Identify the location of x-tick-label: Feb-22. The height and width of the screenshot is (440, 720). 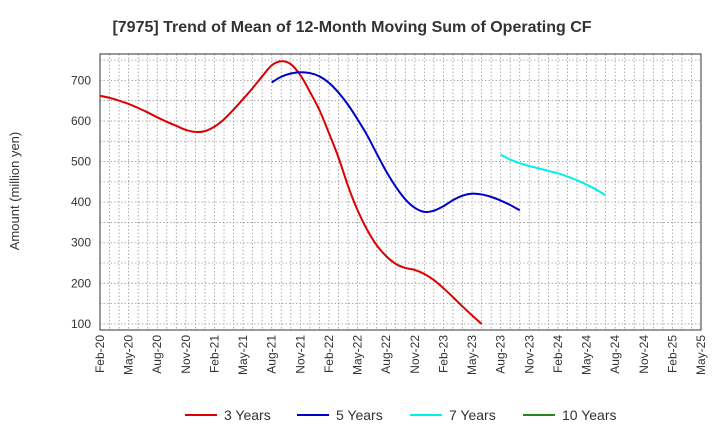
(329, 354).